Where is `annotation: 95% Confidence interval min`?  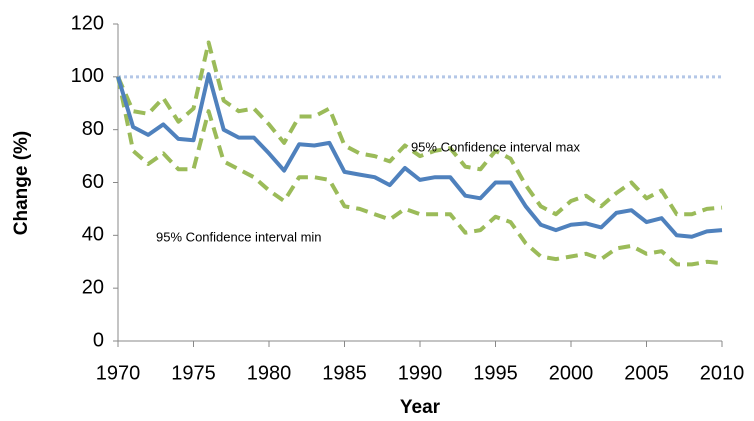 annotation: 95% Confidence interval min is located at coordinates (238, 236).